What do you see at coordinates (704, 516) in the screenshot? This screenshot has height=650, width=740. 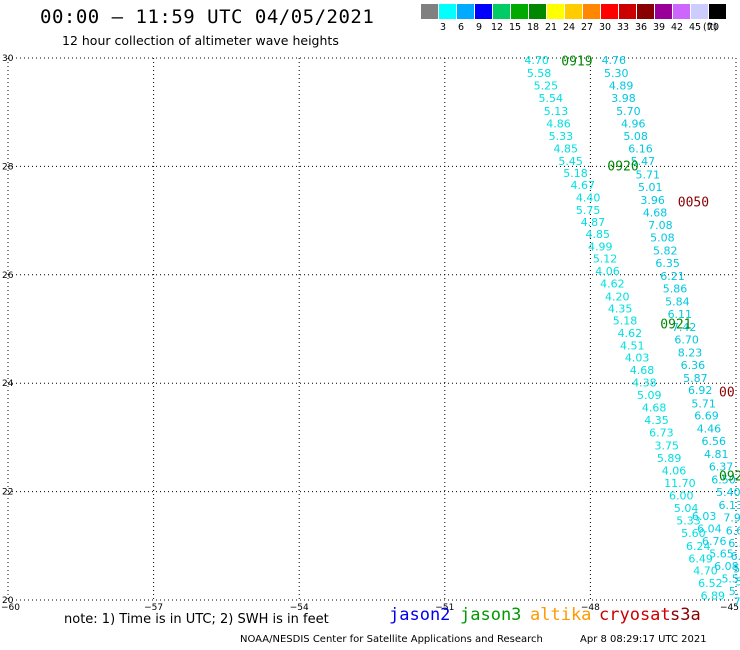 I see `wave-height-value: 6.03` at bounding box center [704, 516].